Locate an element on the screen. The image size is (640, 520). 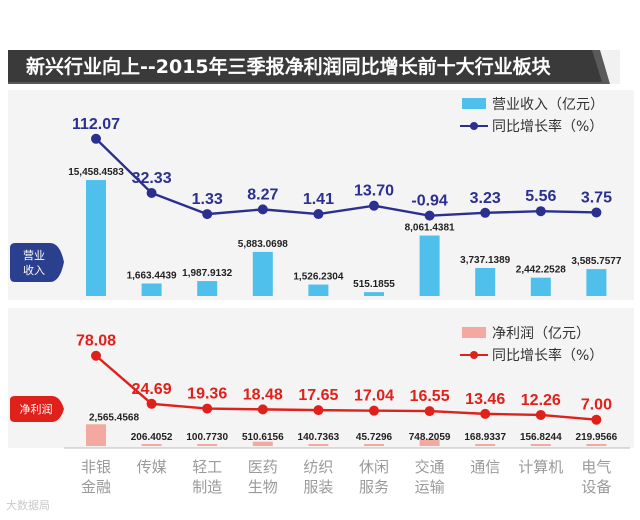
profit-growth-label: 13.46 is located at coordinates (485, 399).